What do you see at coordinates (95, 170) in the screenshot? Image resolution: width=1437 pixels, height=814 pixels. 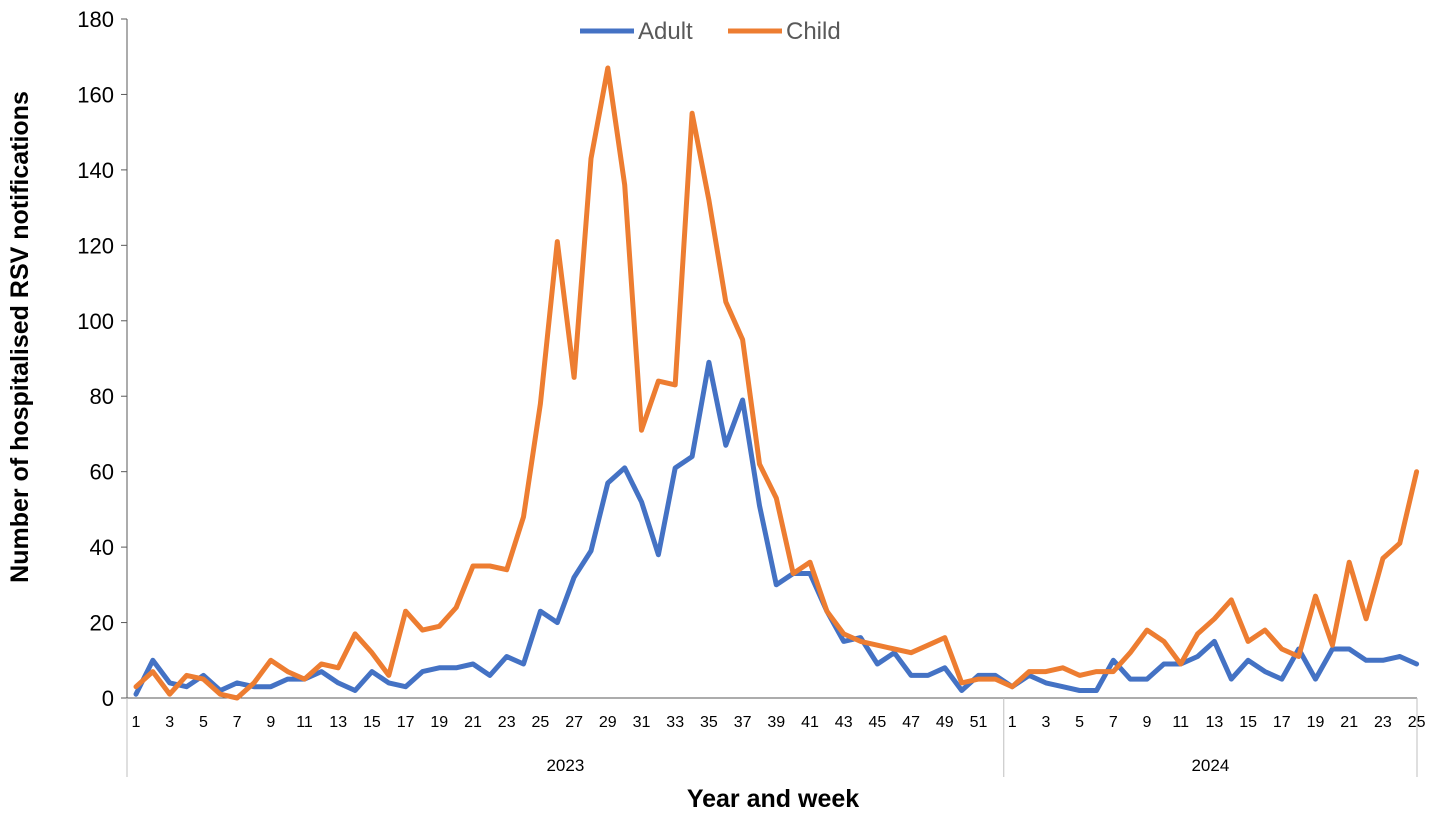 I see `y-tick-label: 140` at bounding box center [95, 170].